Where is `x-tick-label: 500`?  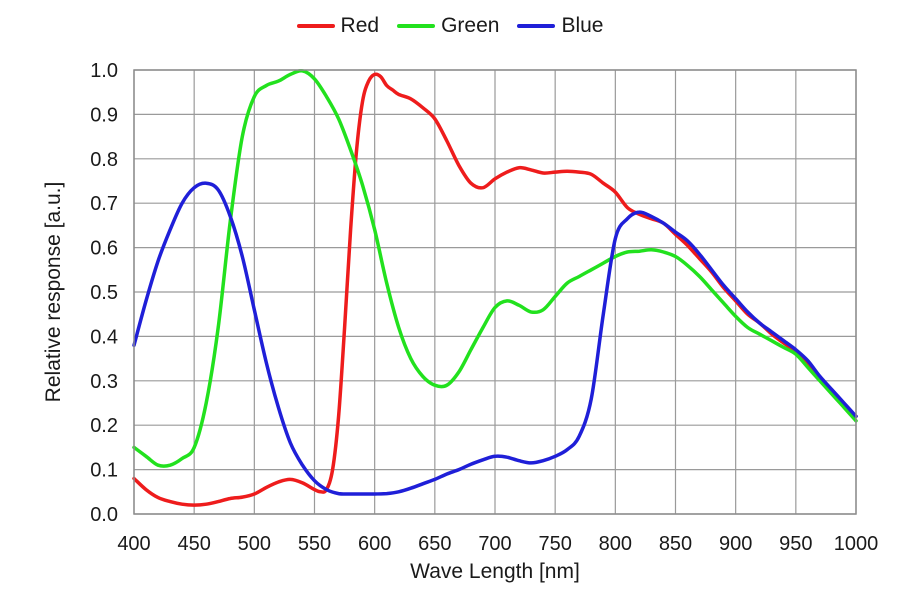 x-tick-label: 500 is located at coordinates (254, 544).